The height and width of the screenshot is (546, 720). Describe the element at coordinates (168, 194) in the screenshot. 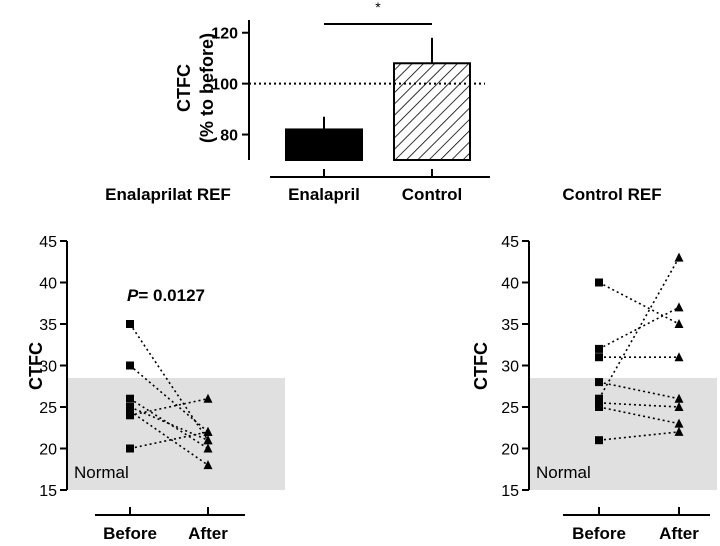

I see `left-panel-title: Enalaprilat REF` at that location.